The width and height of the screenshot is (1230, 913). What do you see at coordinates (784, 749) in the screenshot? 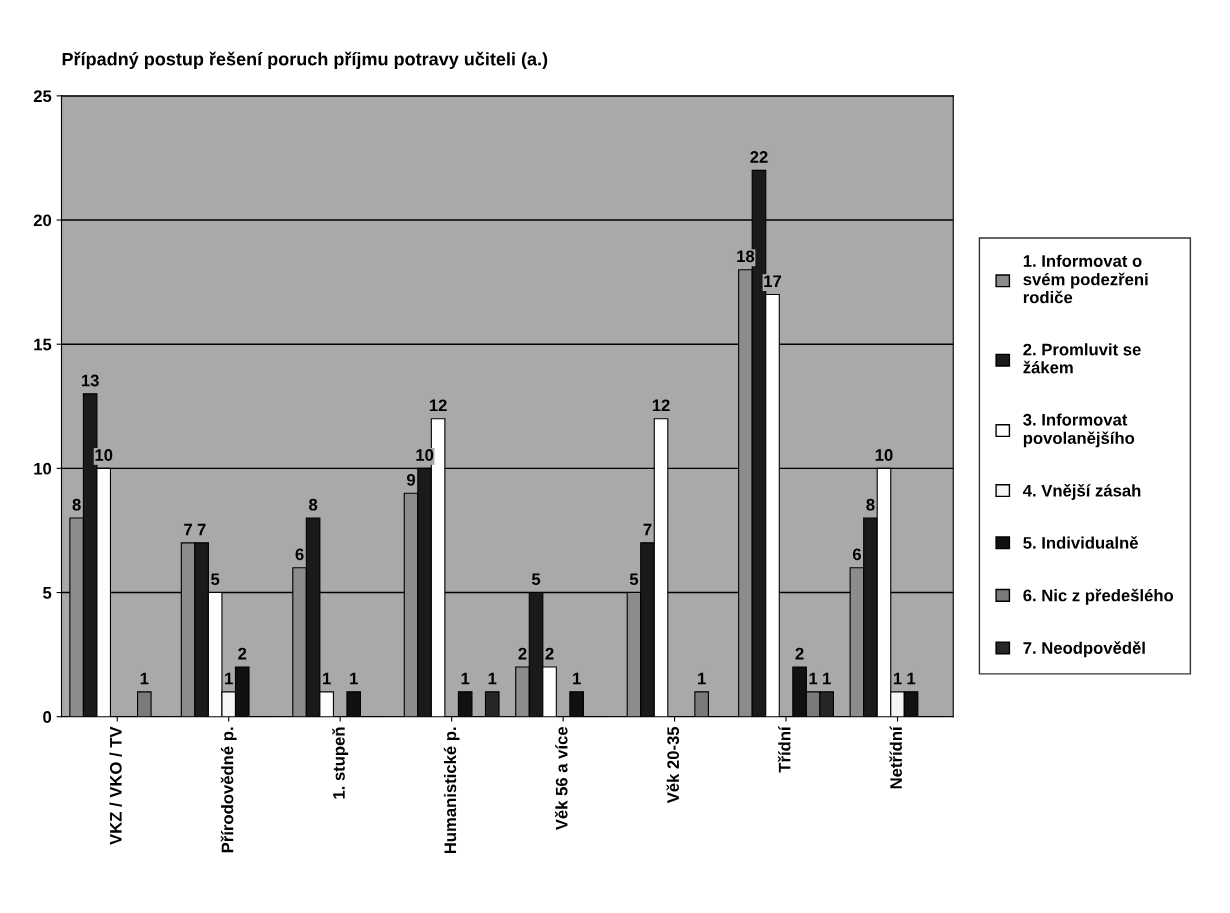
I see `x-tick-label: Třídní` at bounding box center [784, 749].